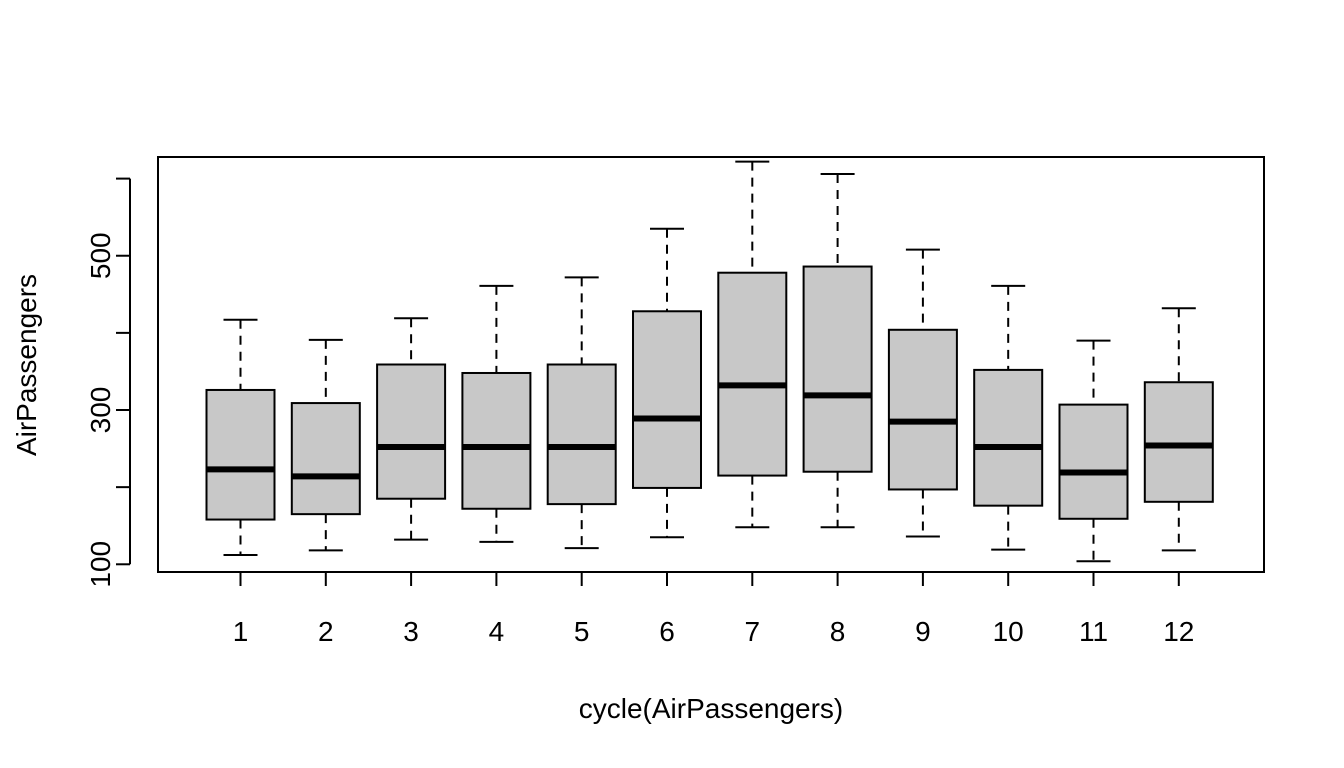 The image size is (1344, 768). I want to click on x-tick-label: 12, so click(1178, 631).